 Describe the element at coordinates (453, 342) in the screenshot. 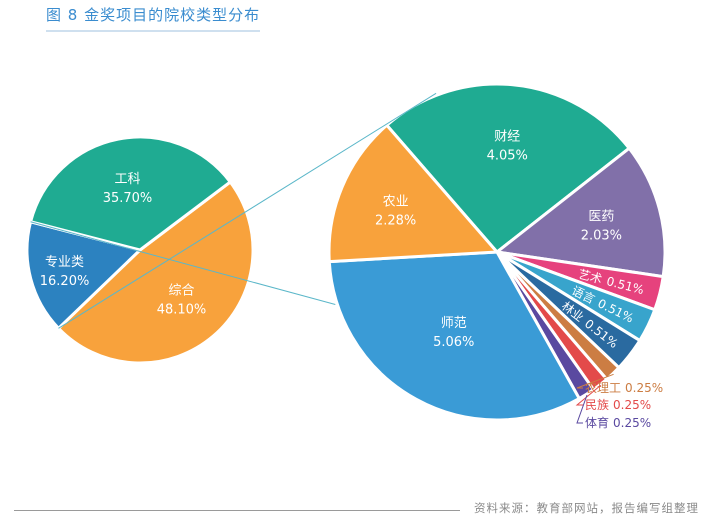

I see `slice-value-label: 5.06%` at that location.